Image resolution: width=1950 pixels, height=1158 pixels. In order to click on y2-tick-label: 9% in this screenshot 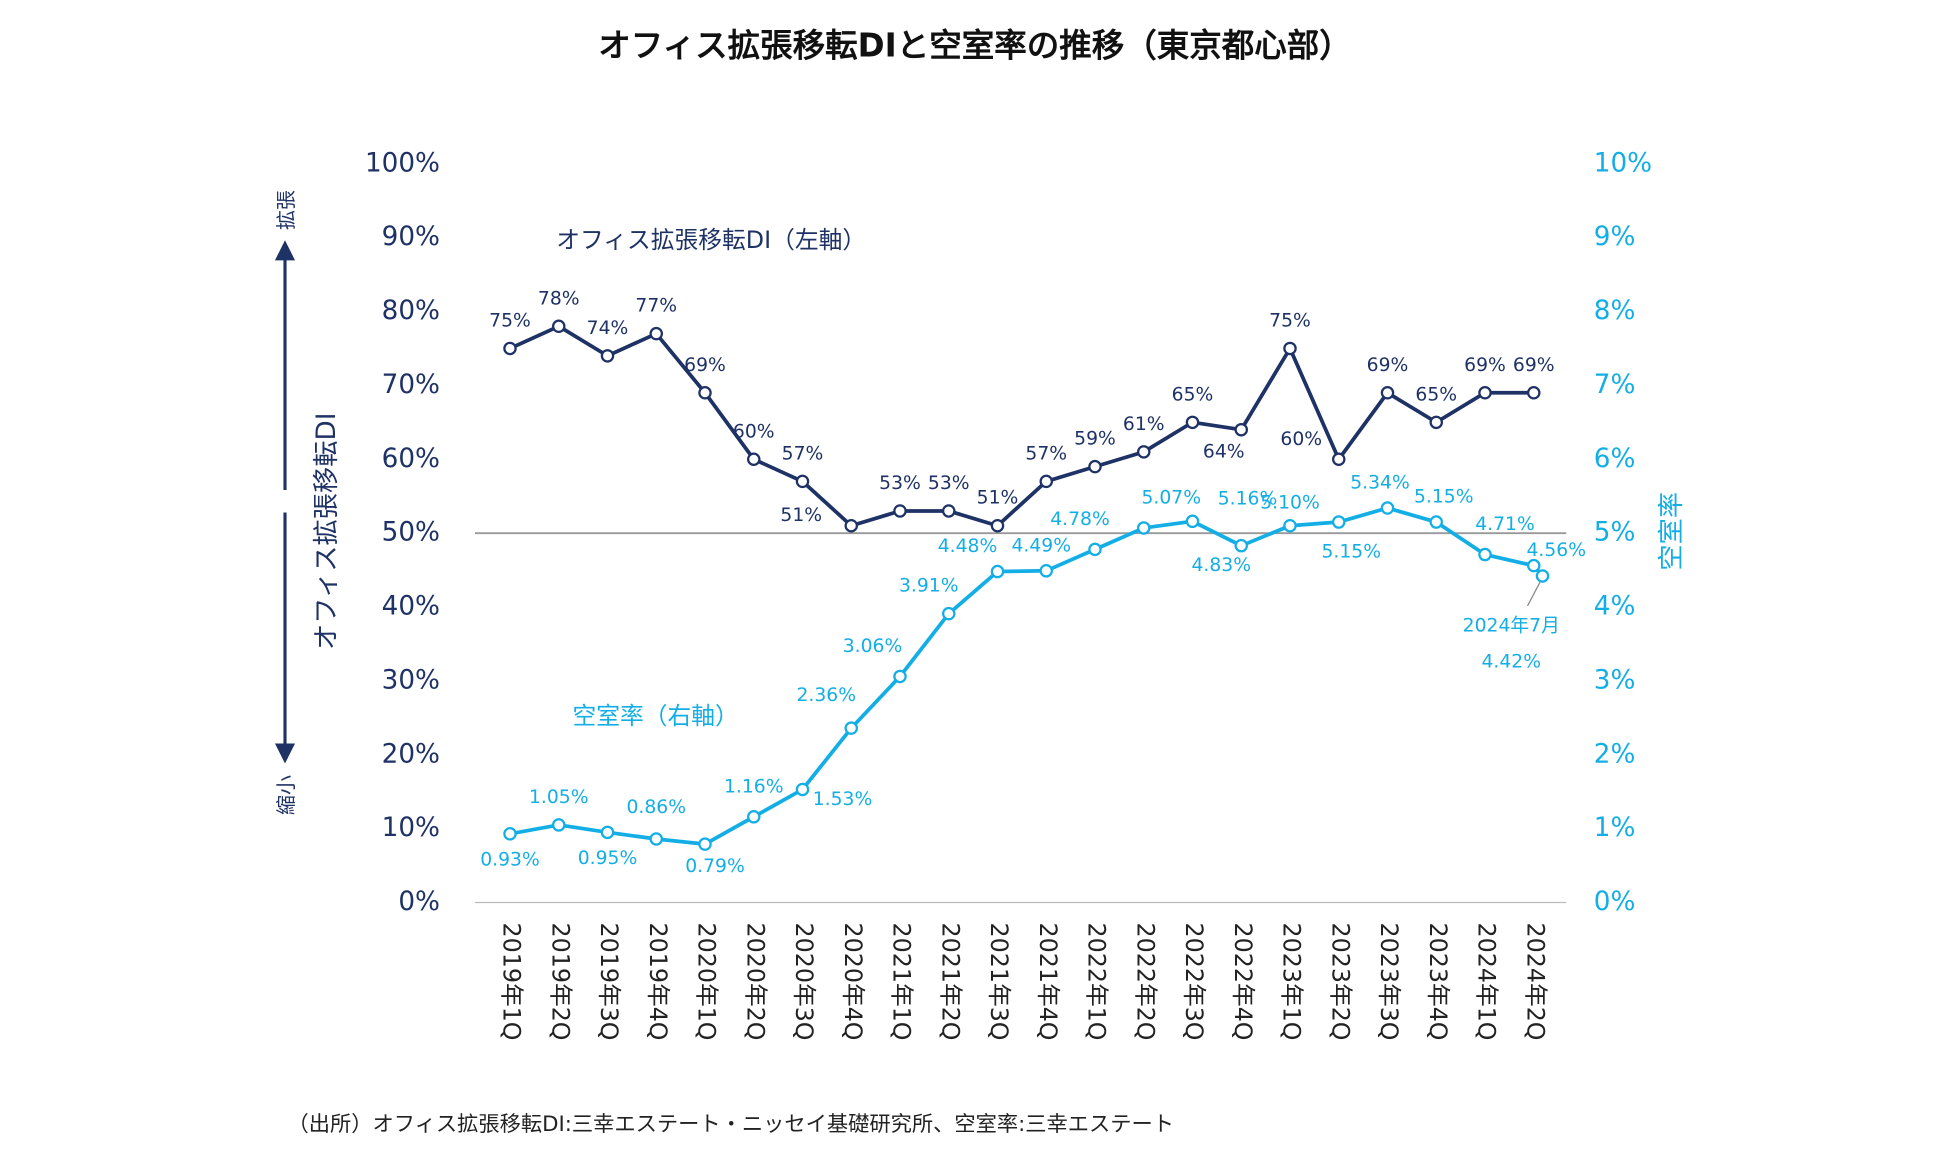, I will do `click(1615, 237)`.